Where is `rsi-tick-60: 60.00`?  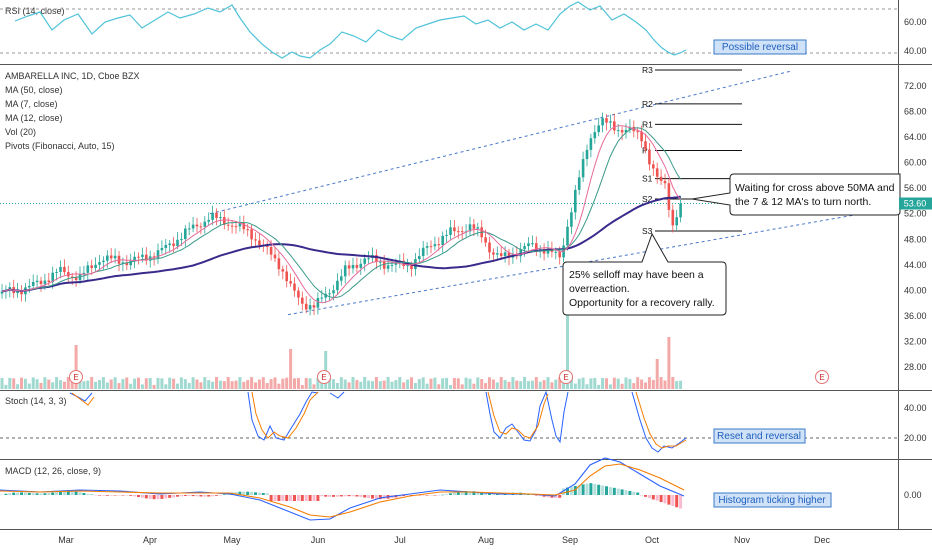 rsi-tick-60: 60.00 is located at coordinates (915, 22).